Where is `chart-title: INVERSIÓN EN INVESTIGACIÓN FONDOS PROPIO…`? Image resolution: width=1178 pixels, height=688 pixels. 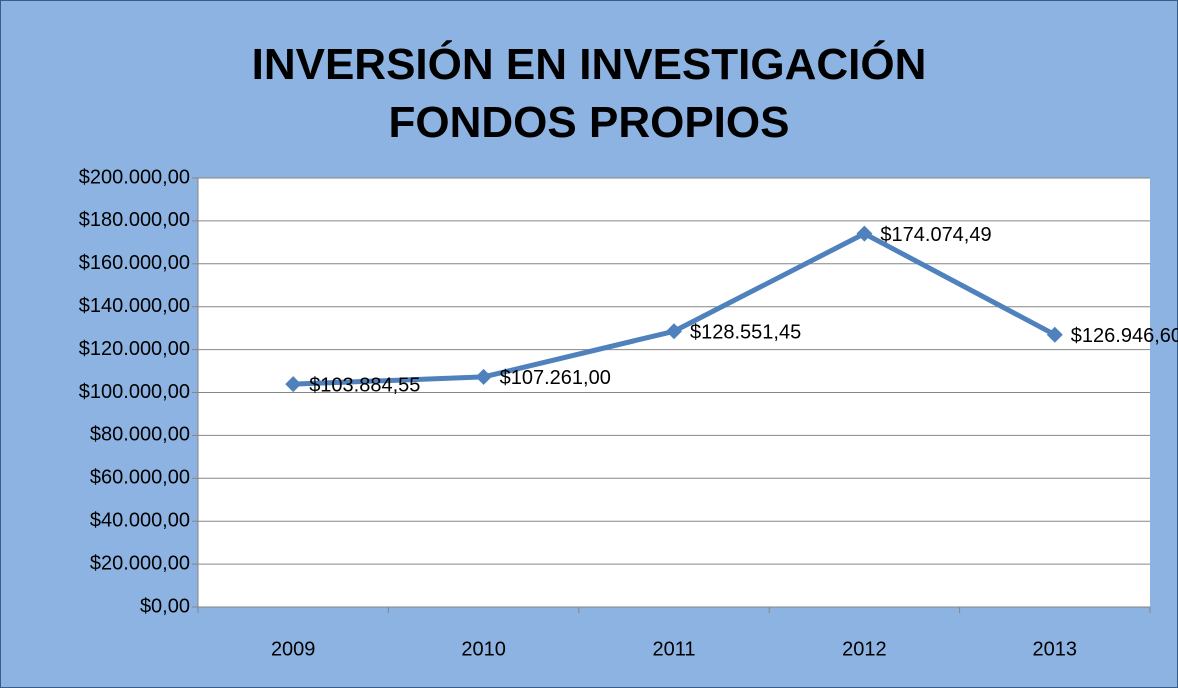 chart-title: INVERSIÓN EN INVESTIGACIÓN FONDOS PROPIO… is located at coordinates (589, 93).